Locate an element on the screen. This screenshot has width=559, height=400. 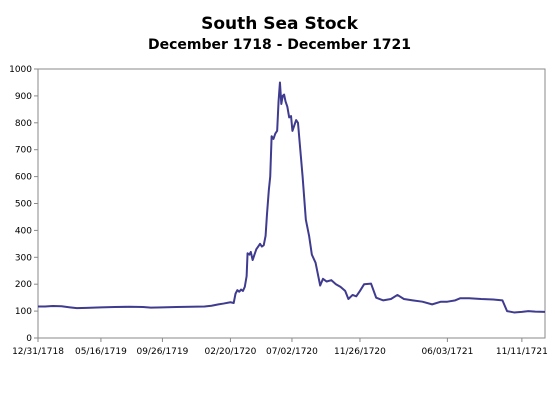
y-tick-label: 300 is located at coordinates (23, 258).